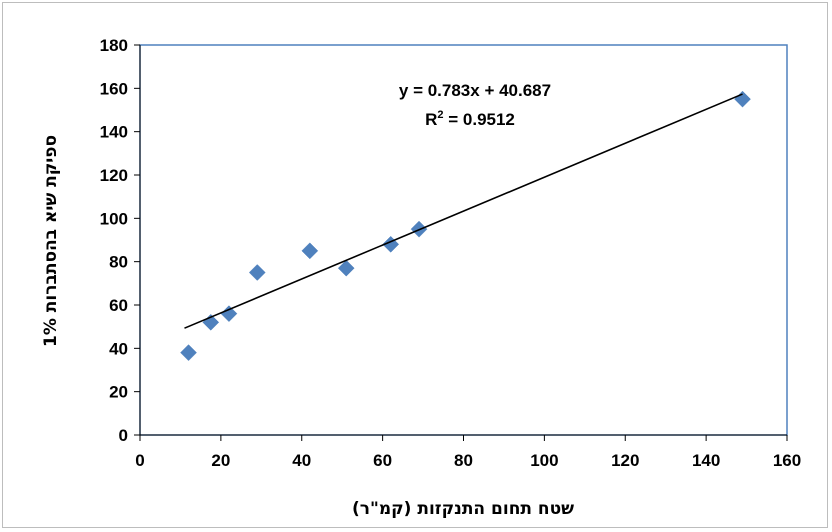 This screenshot has width=832, height=532. Describe the element at coordinates (114, 175) in the screenshot. I see `y-tick-label: 120` at that location.